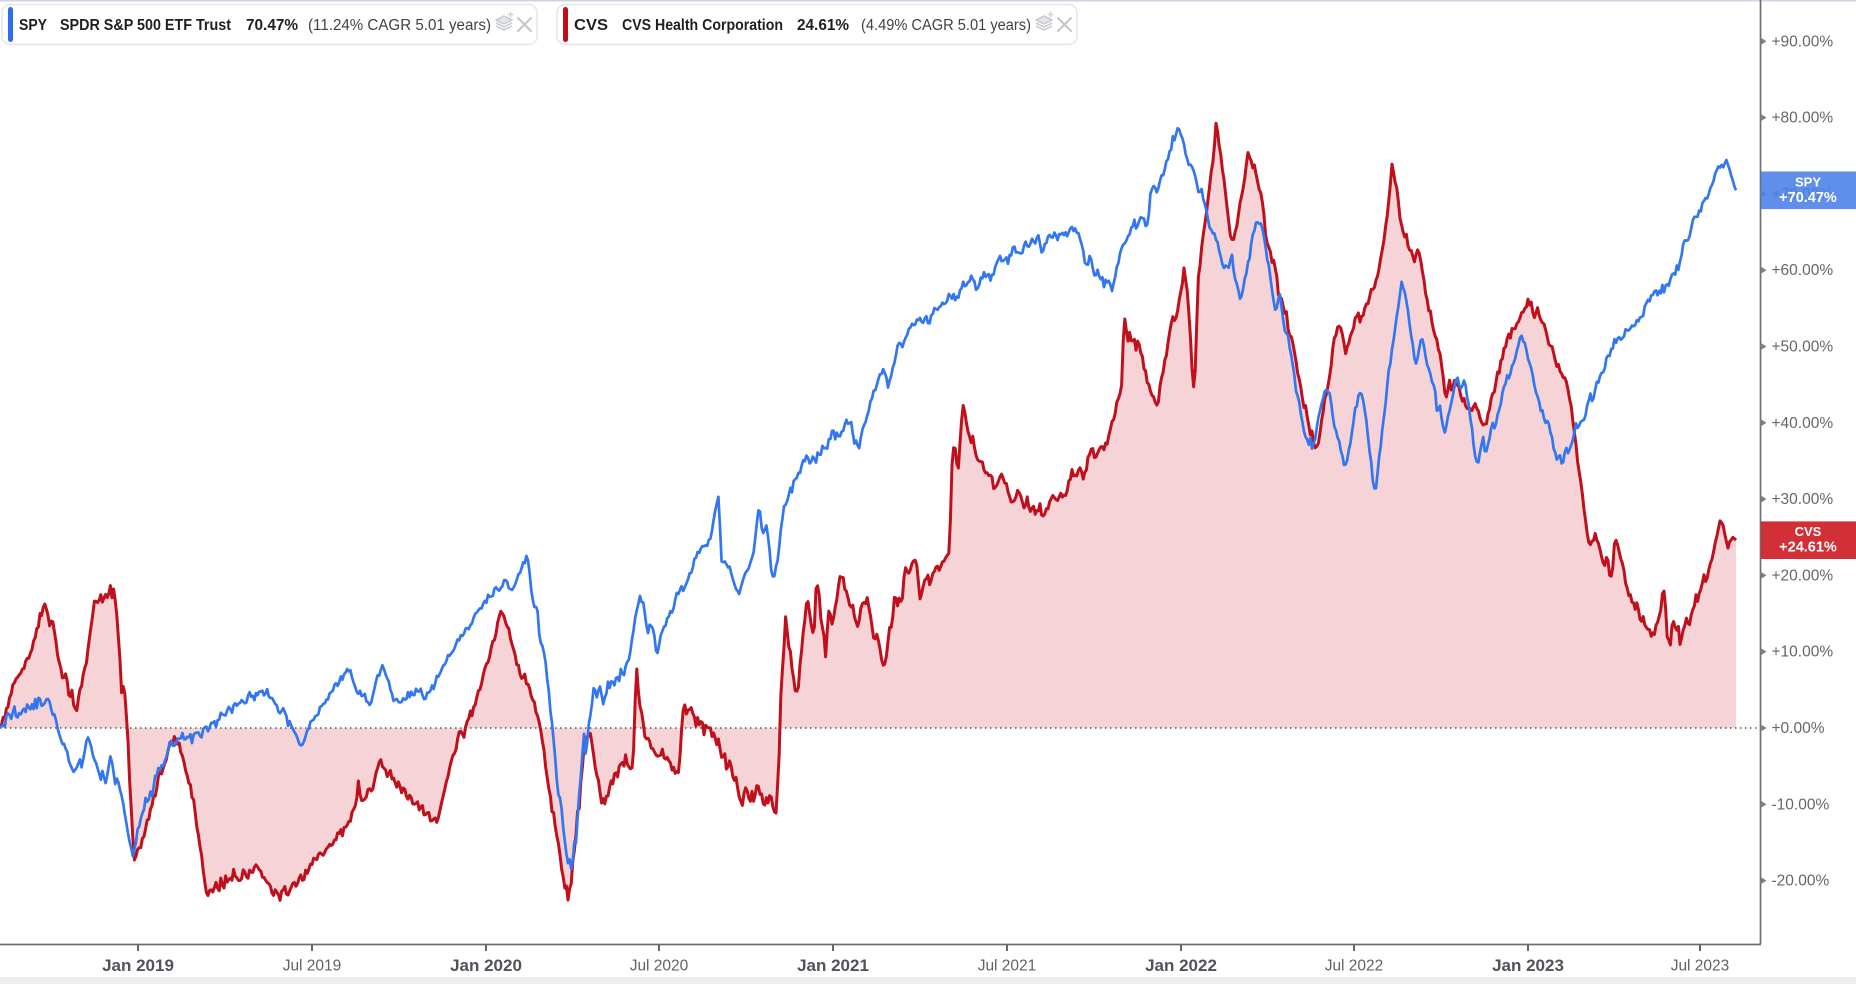  Describe the element at coordinates (146, 25) in the screenshot. I see `svg-text: SPDR S&P 500 ETF Trust` at that location.